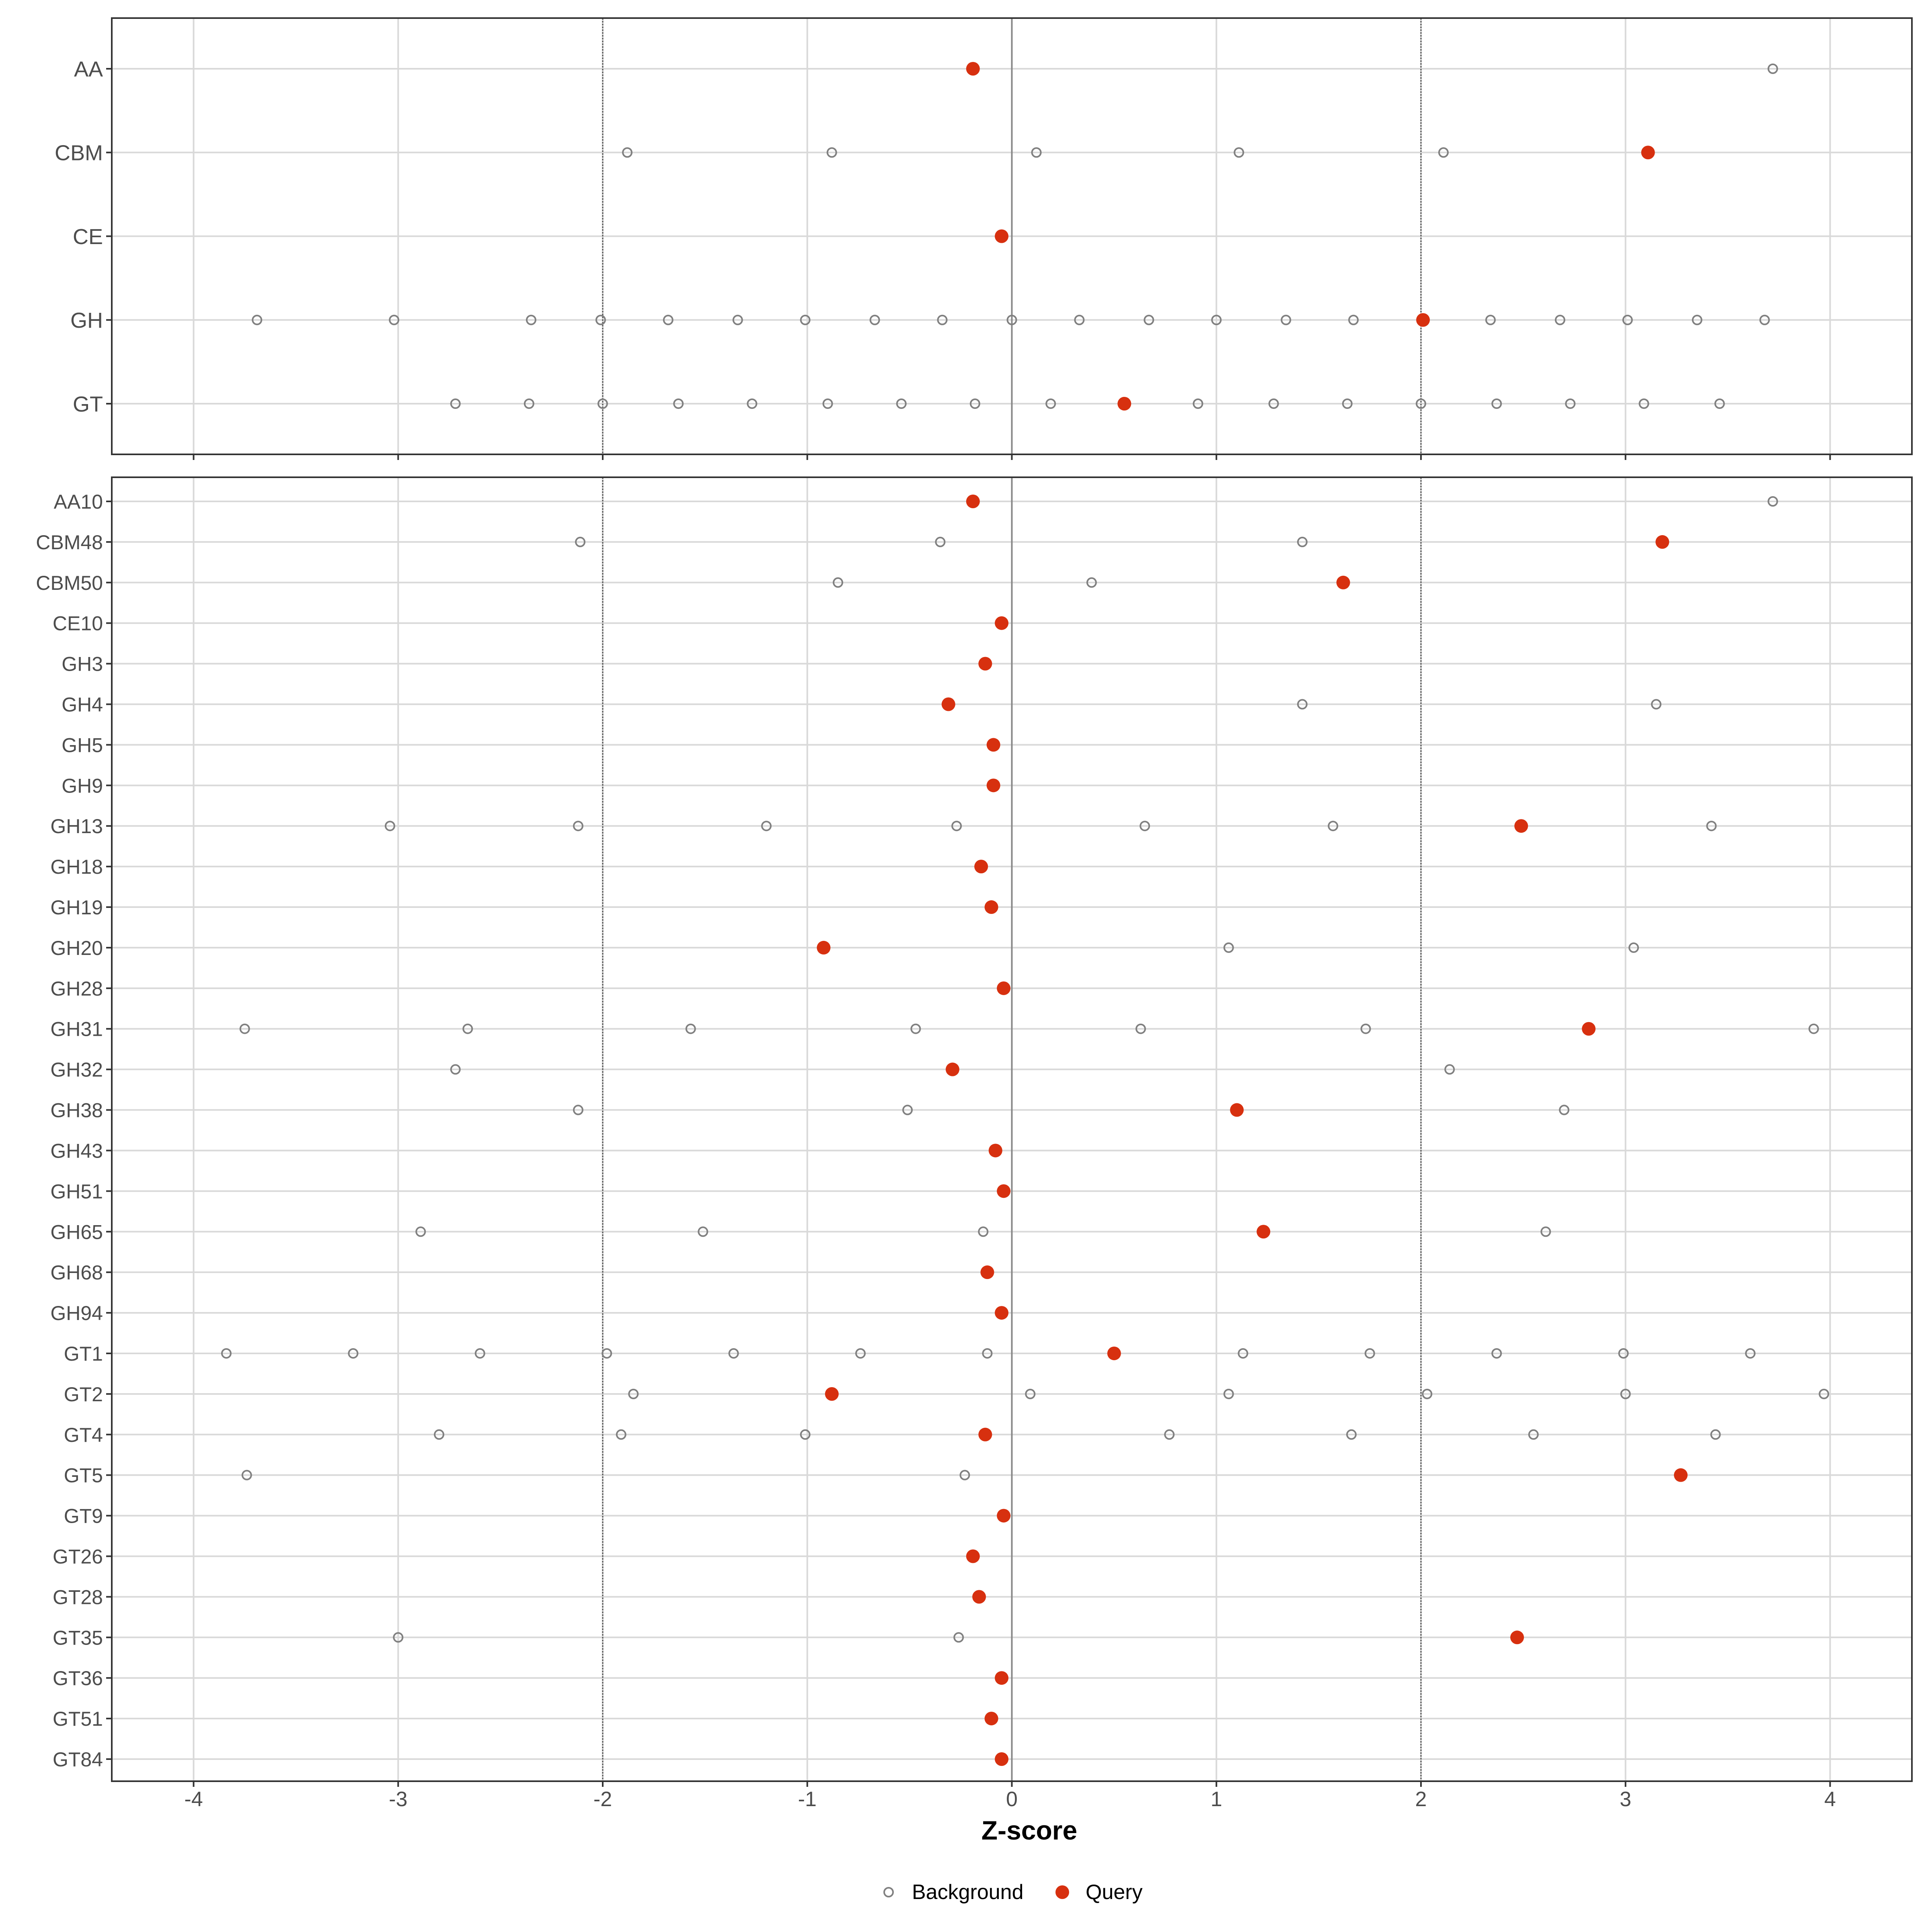 Image resolution: width=1930 pixels, height=1932 pixels. Describe the element at coordinates (968, 1892) in the screenshot. I see `legend-background-label: Background` at that location.